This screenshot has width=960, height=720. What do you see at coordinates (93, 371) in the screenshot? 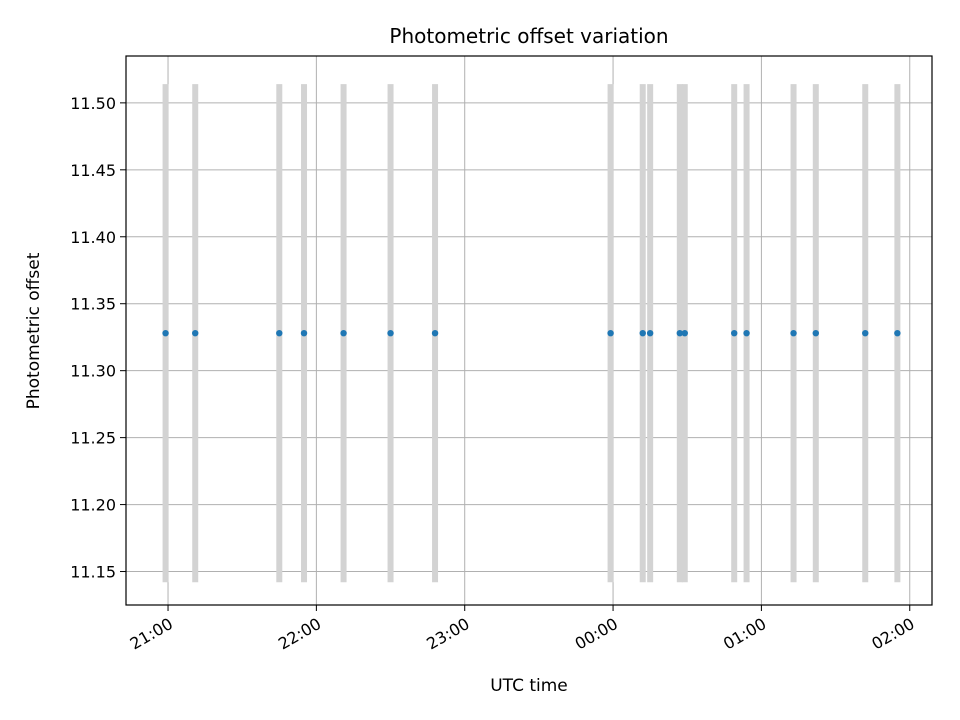
I see `y-tick-label: 11.30` at bounding box center [93, 371].